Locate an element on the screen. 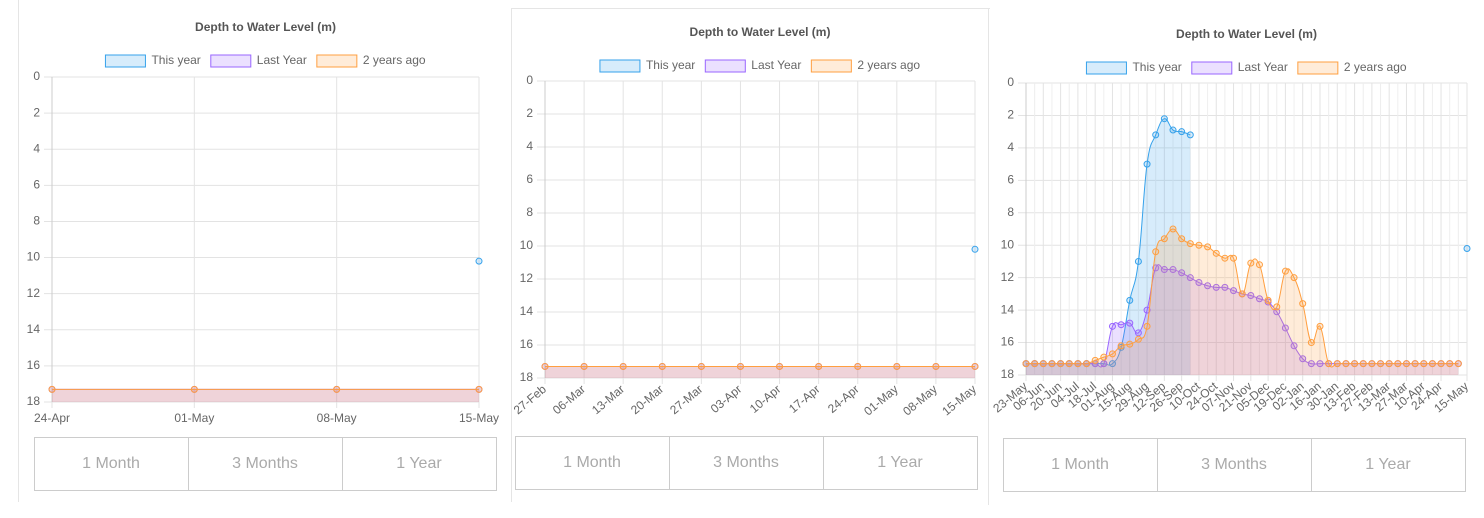 The image size is (1484, 518). y-tick-label: 8 is located at coordinates (529, 212).